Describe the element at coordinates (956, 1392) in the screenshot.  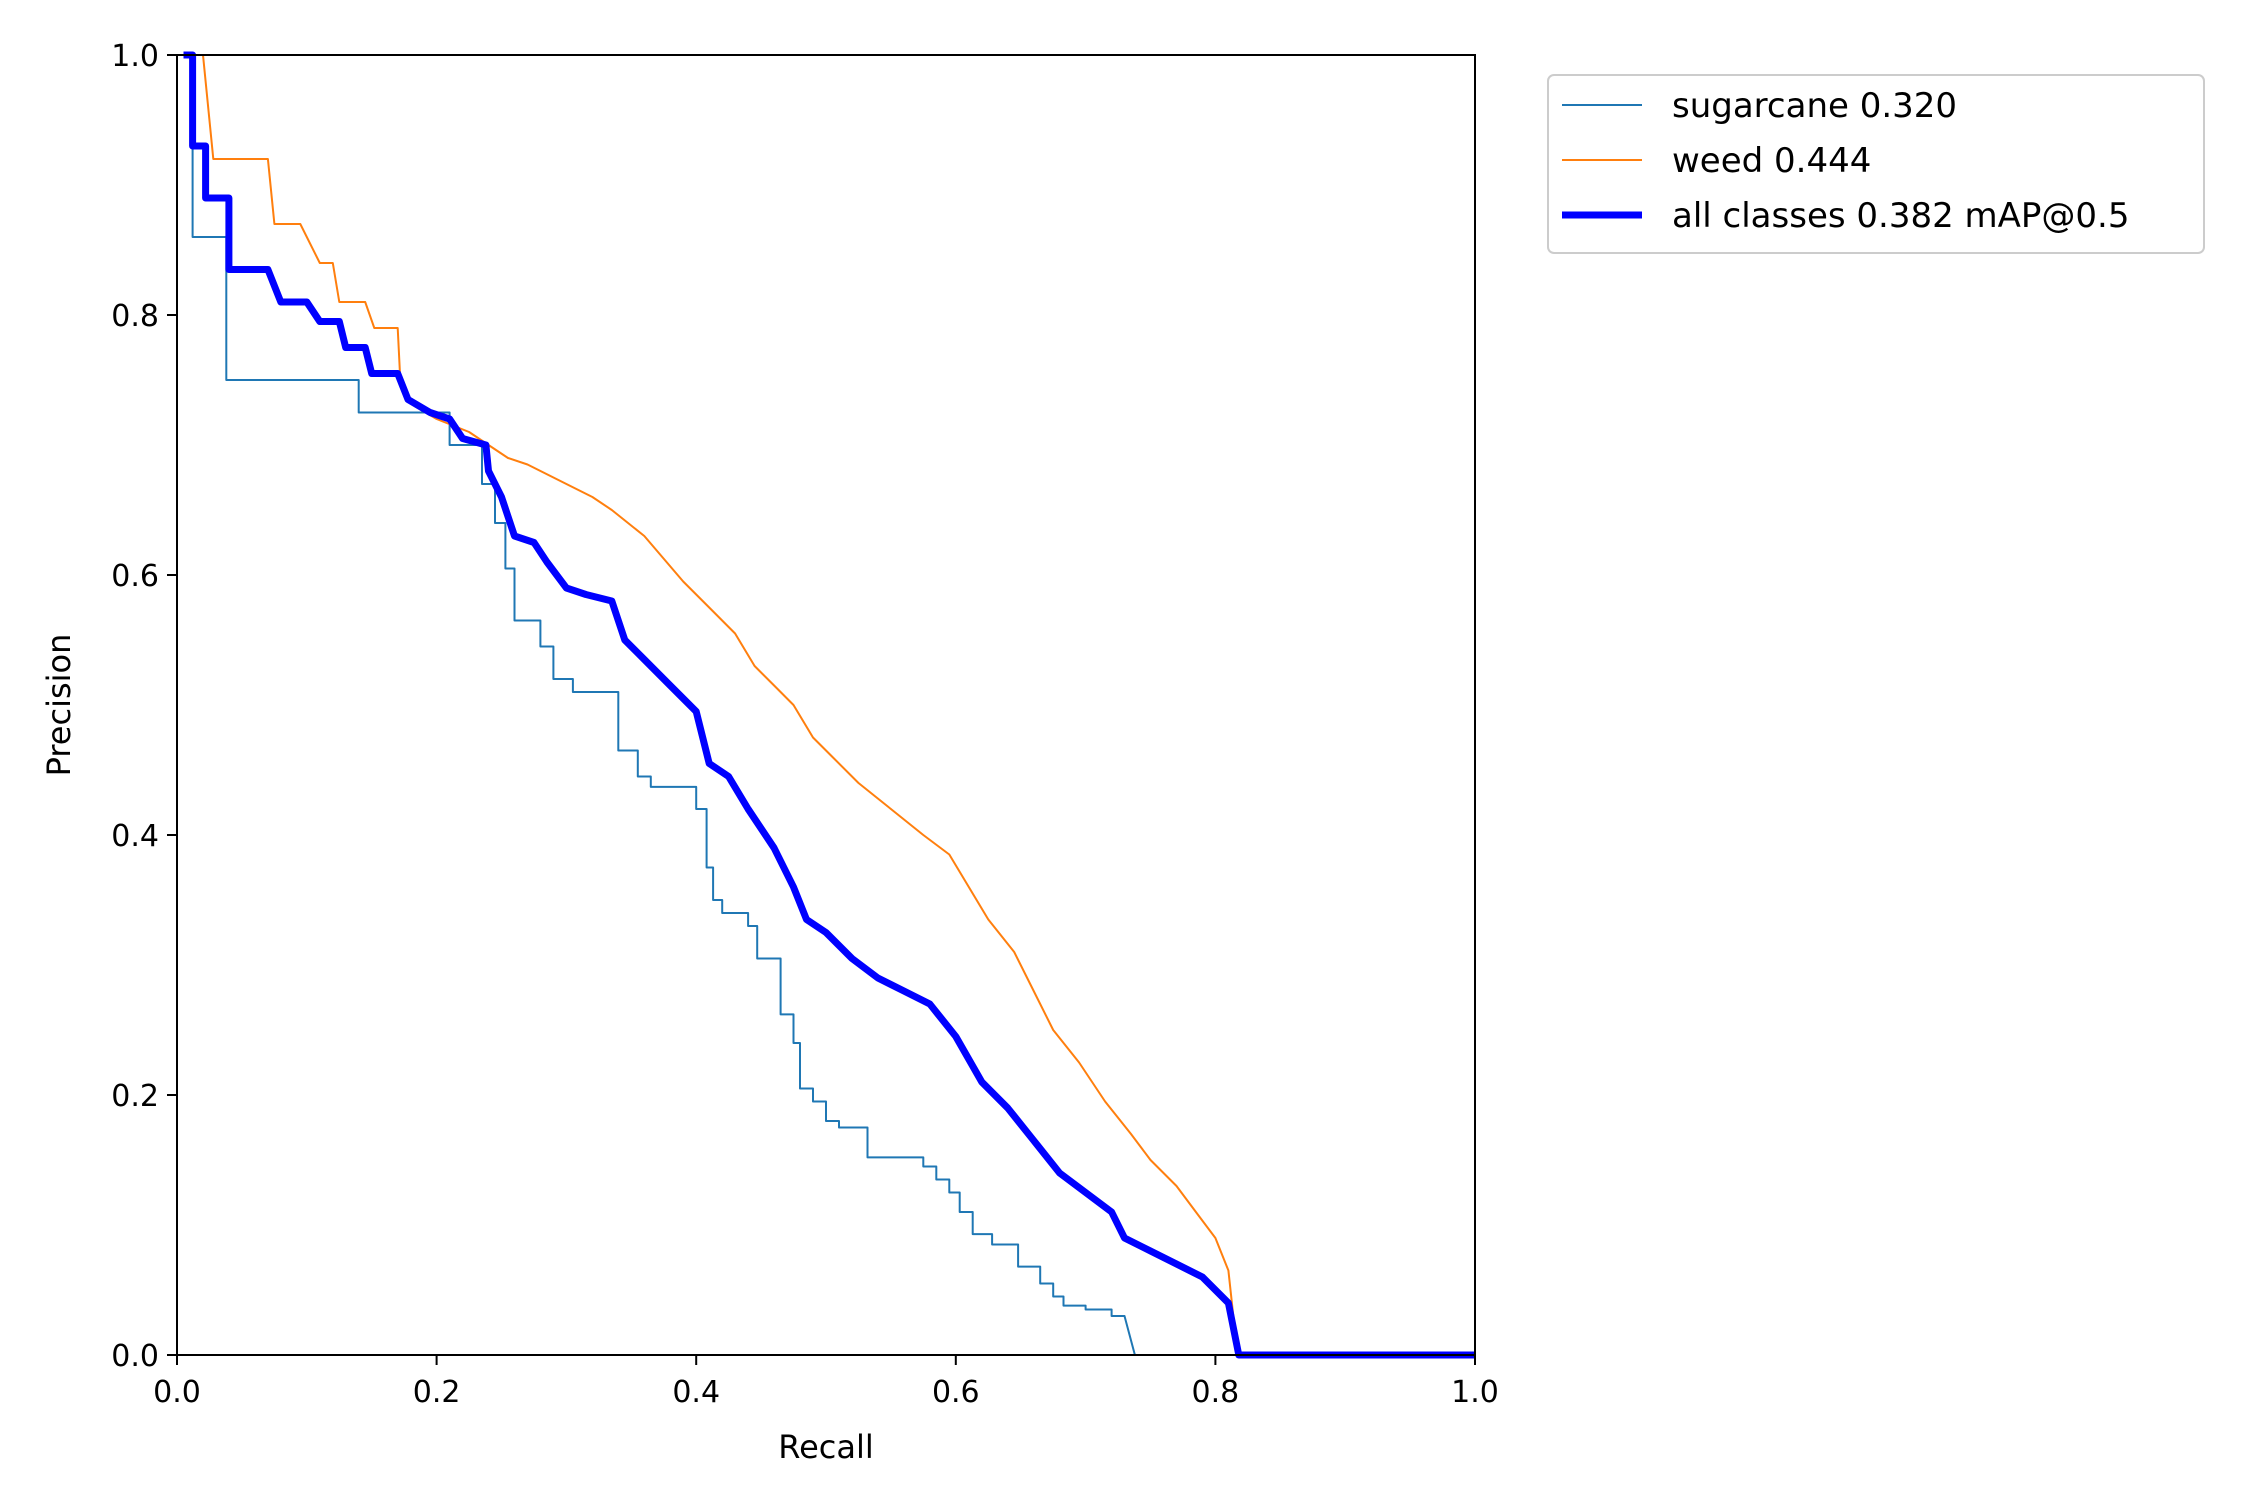
I see `x-tick-label: 0.6` at that location.